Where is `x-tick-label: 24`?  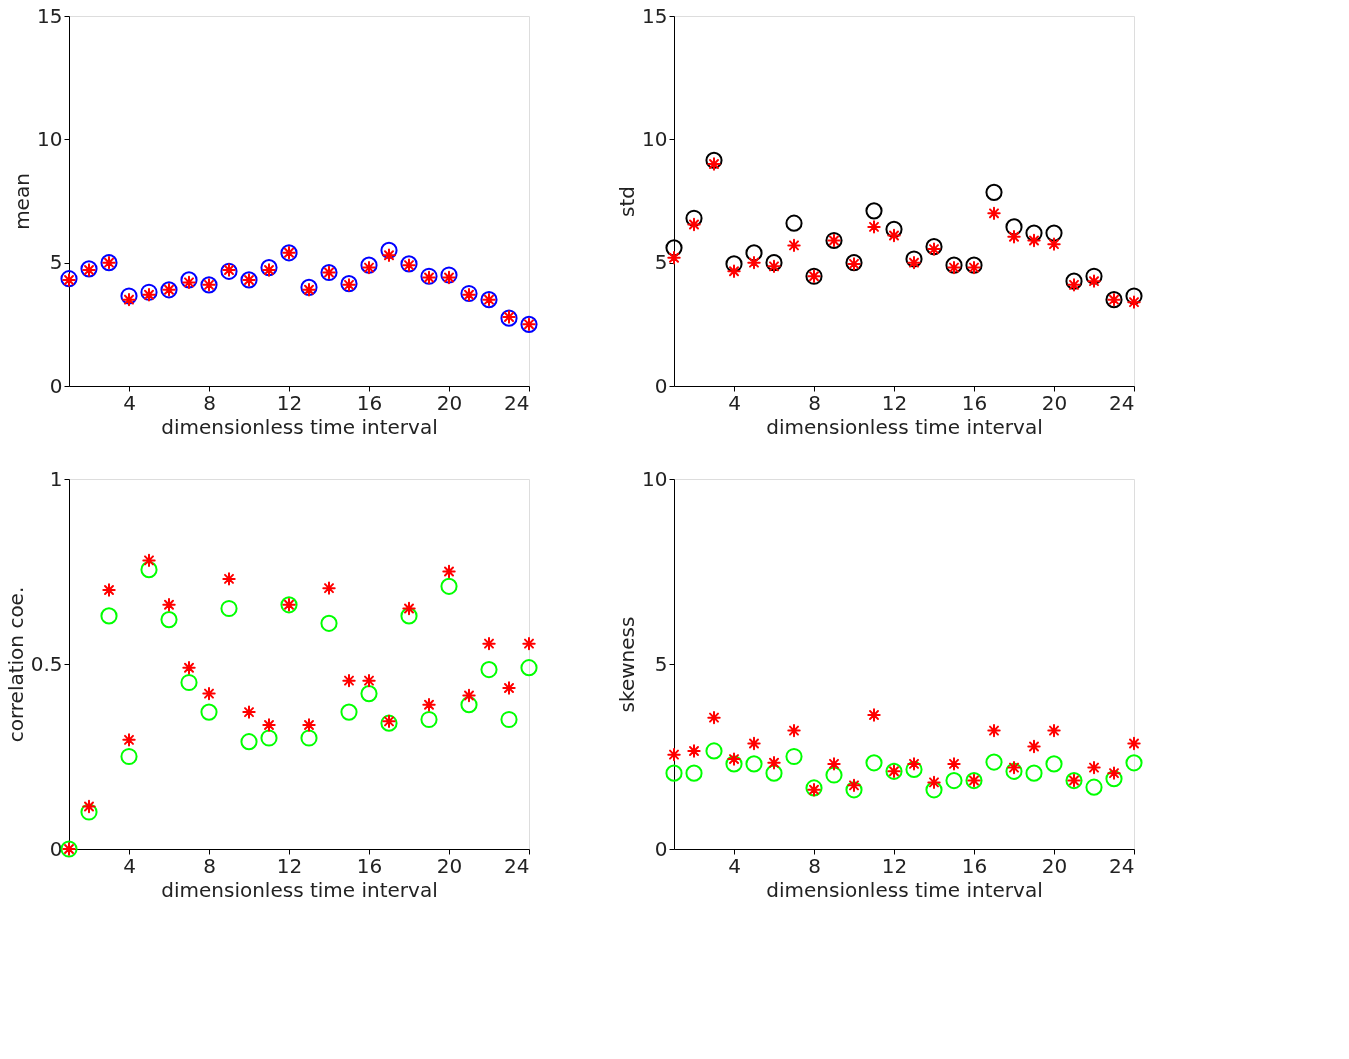
x-tick-label: 24 is located at coordinates (1122, 865).